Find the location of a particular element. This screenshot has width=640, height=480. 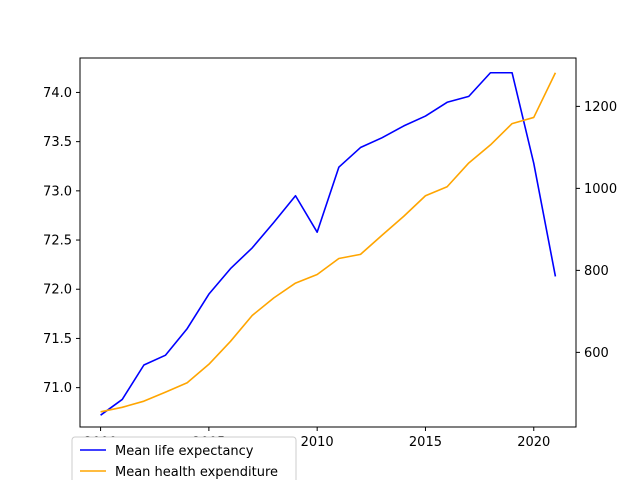

x-tick-label: 2010 is located at coordinates (317, 442).